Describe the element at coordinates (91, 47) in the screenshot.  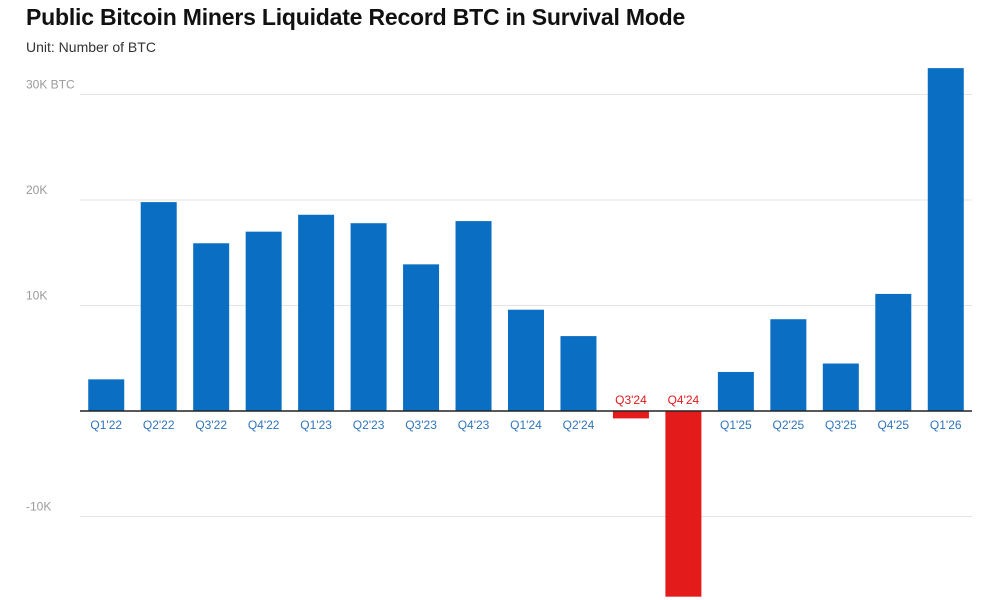
I see `chart-subtitle: Unit: Number of BTC` at that location.